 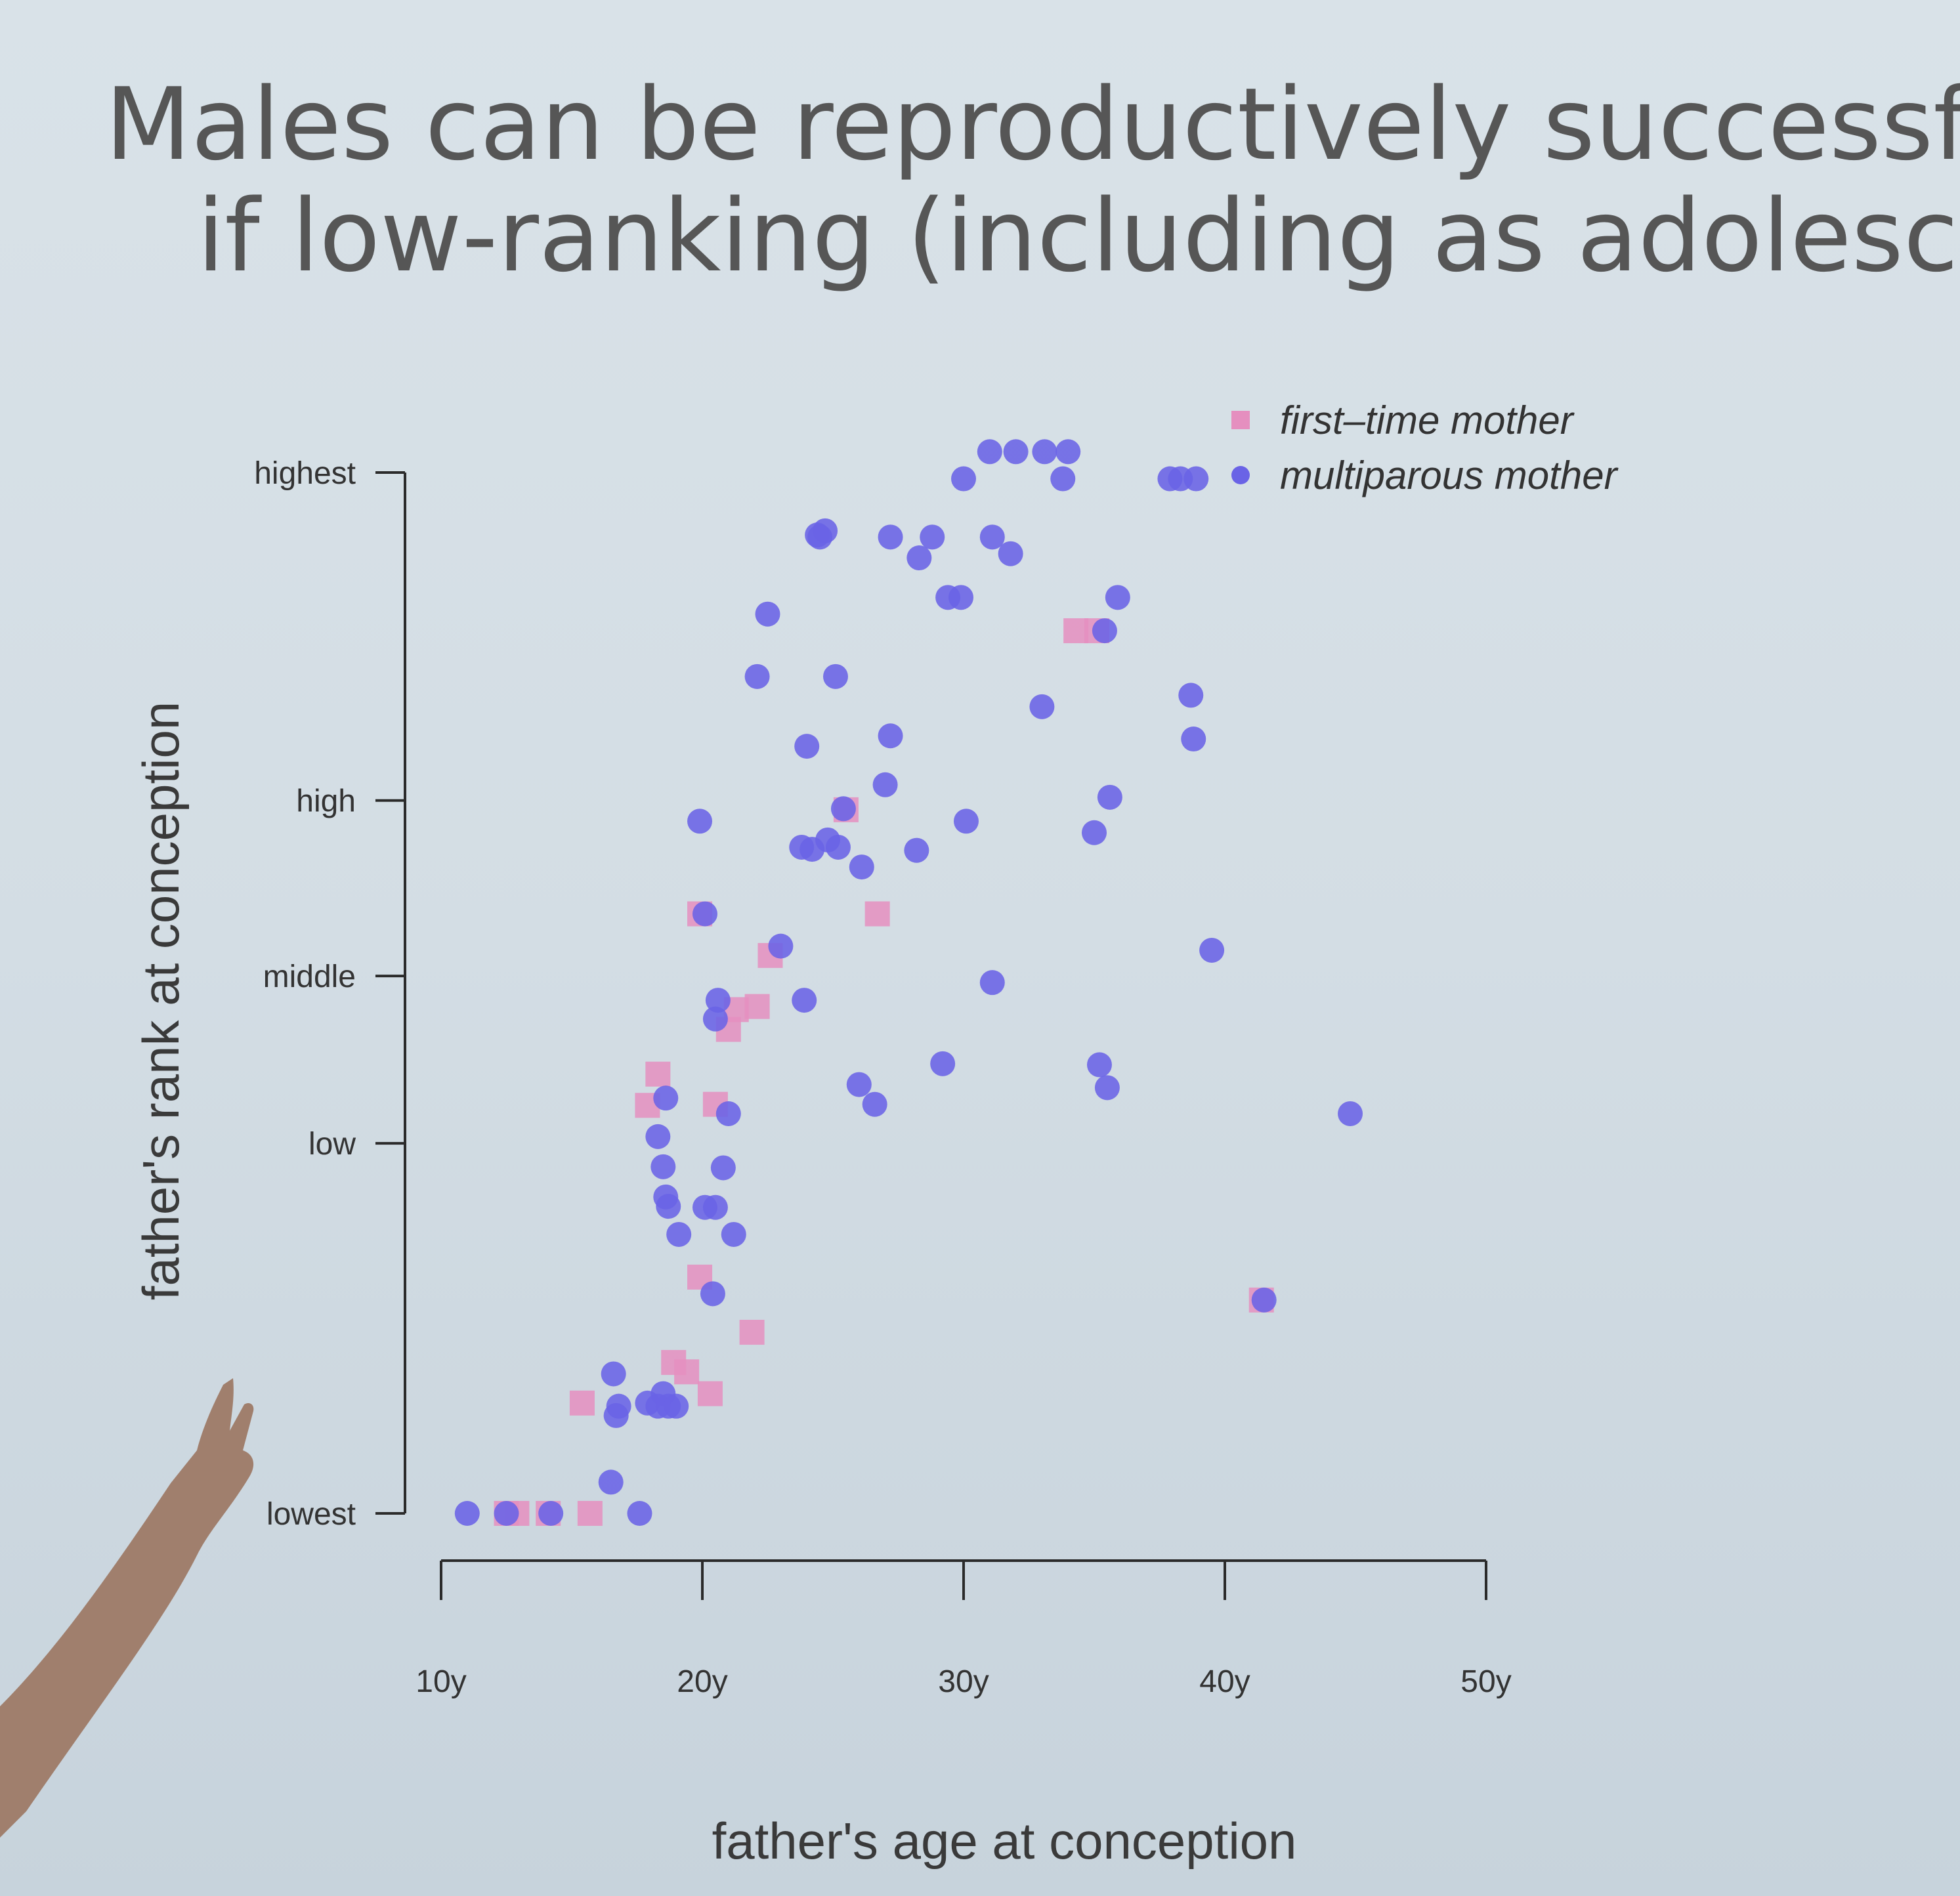 What do you see at coordinates (332, 1144) in the screenshot?
I see `y-tick-label: low` at bounding box center [332, 1144].